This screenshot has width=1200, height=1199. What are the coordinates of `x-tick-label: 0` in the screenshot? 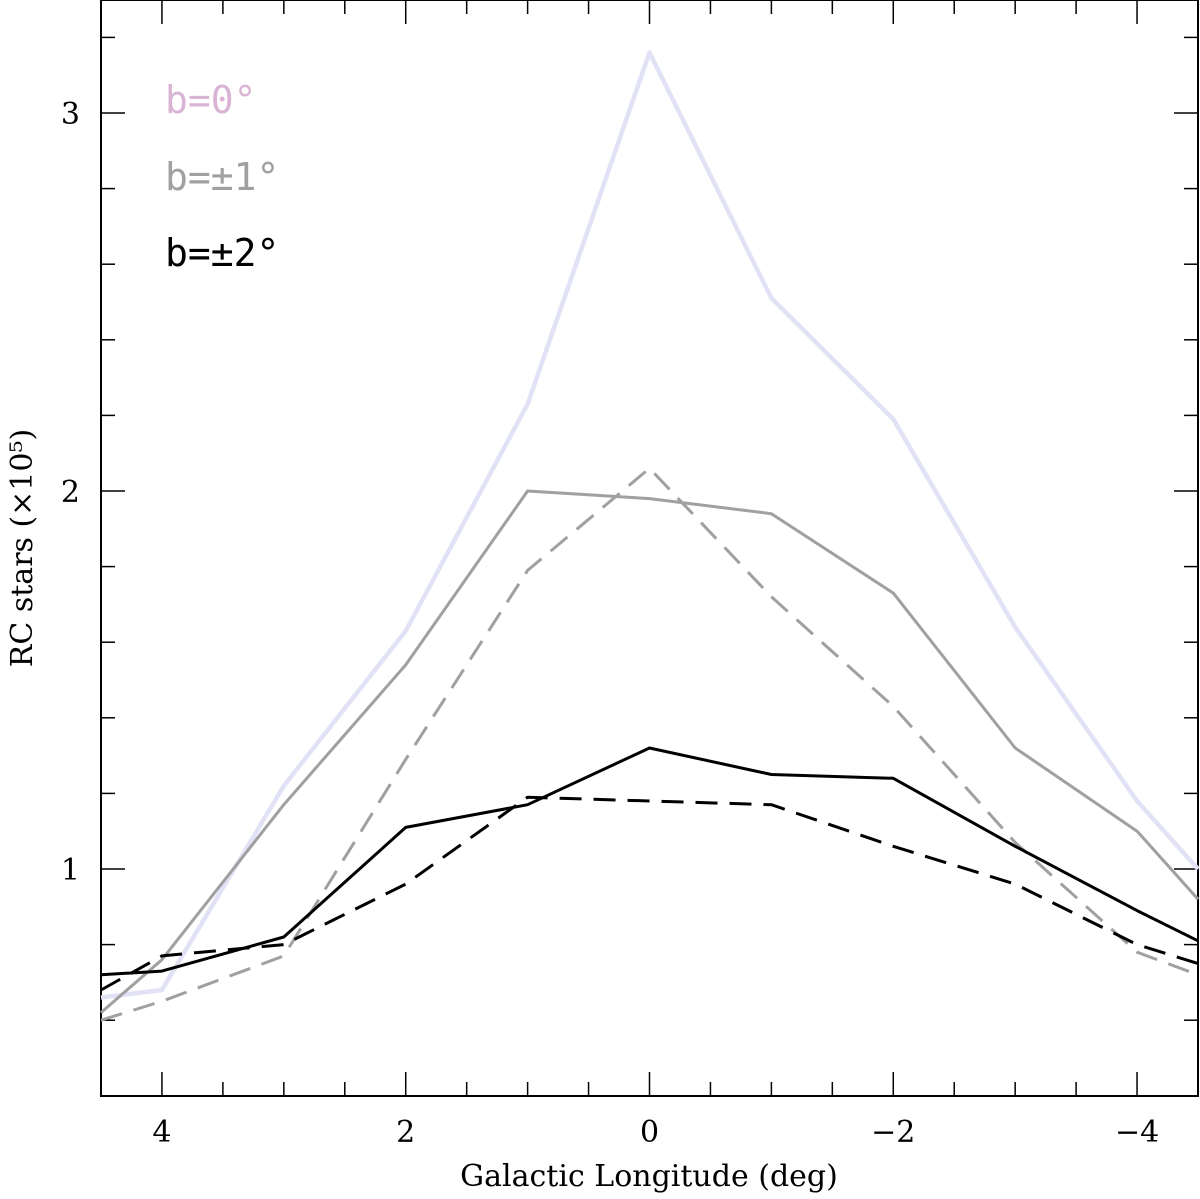 It's located at (649, 1132).